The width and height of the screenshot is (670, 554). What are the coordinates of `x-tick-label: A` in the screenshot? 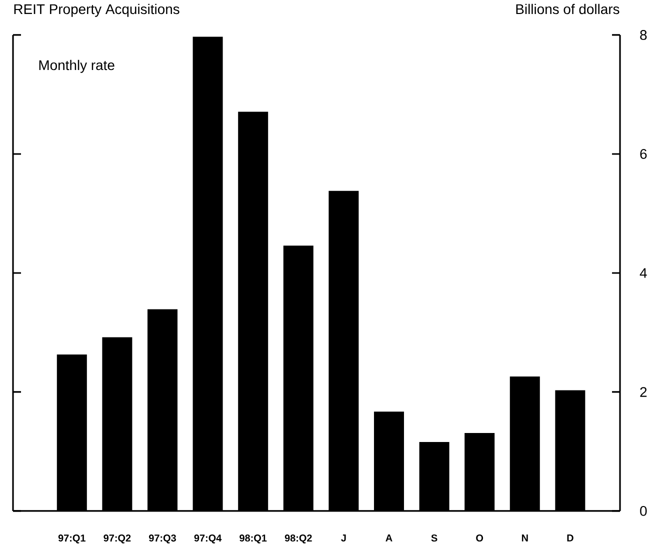 It's located at (389, 538).